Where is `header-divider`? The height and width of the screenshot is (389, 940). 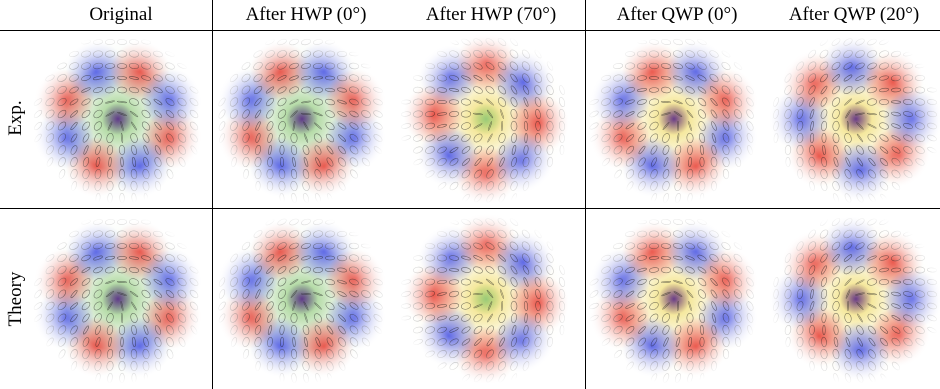
header-divider is located at coordinates (470, 30).